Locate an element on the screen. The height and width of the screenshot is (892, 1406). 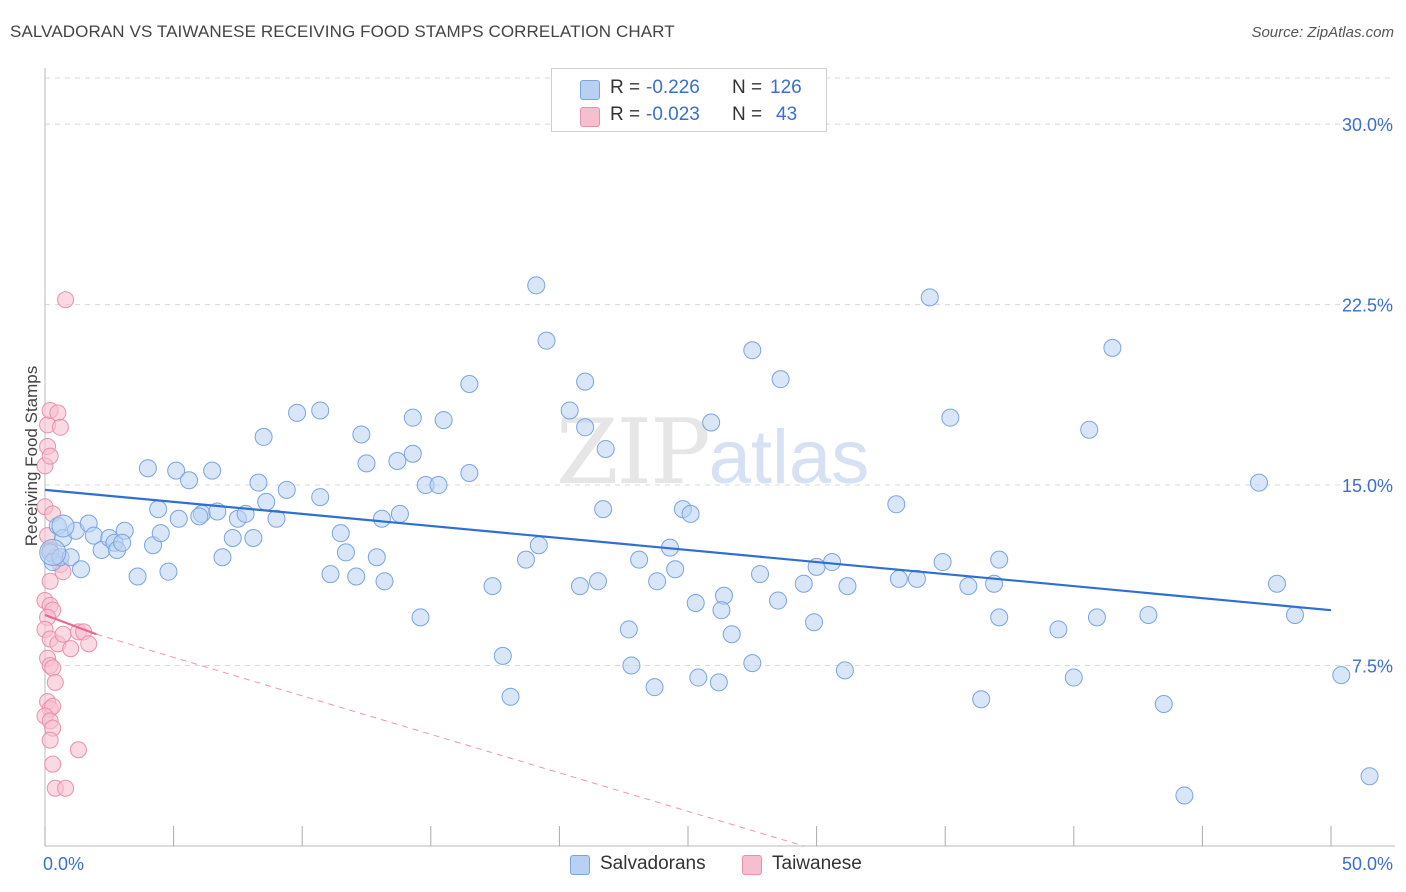
watermark-atlas: atlas is located at coordinates (789, 457).